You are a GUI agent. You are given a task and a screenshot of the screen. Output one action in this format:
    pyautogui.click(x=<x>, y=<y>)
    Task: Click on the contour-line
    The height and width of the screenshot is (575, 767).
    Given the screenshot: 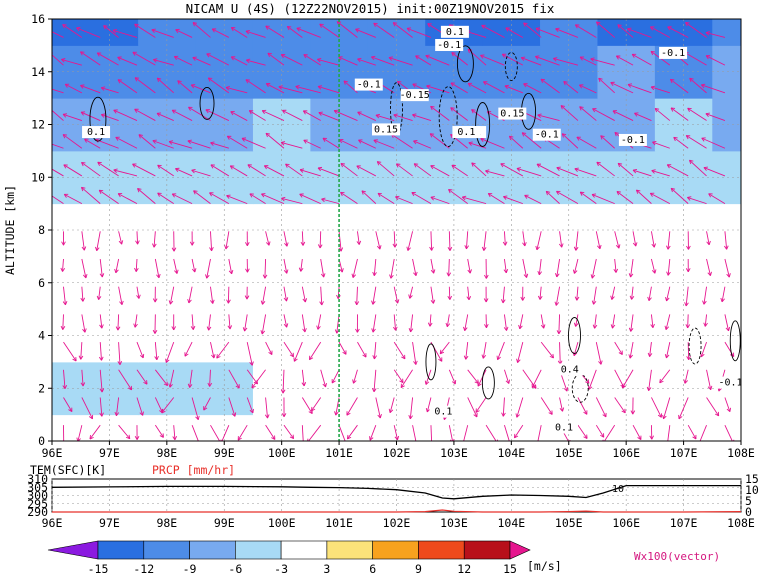 What is the action you would take?
    pyautogui.click(x=448, y=117)
    